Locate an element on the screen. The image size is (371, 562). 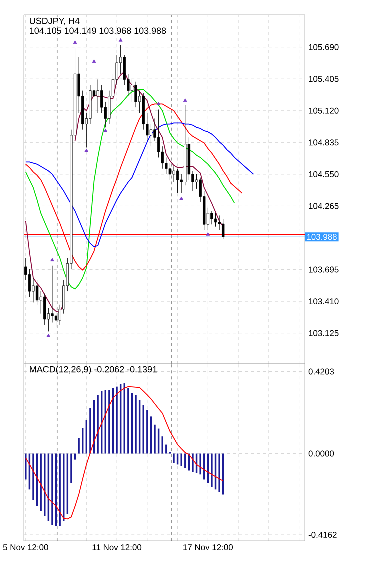
y-tick-label: 0.0000 is located at coordinates (321, 453).